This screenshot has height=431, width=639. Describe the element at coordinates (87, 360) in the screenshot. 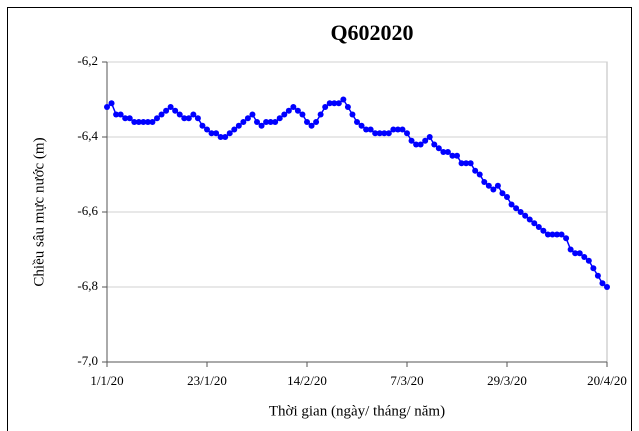

I see `y-tick-label: -7,0` at that location.